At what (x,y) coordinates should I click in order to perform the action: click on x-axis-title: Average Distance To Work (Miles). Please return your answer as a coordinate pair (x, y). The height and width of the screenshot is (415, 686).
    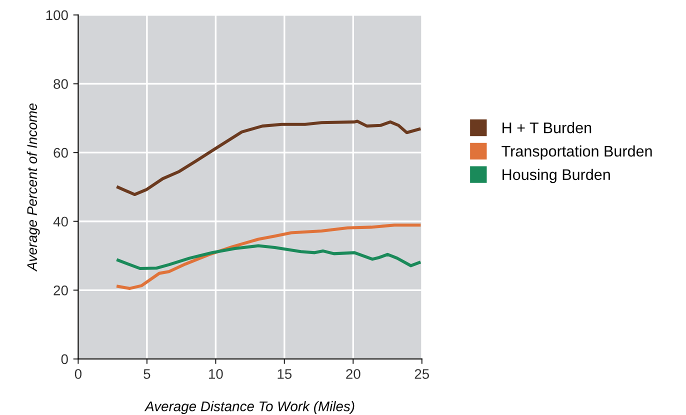
    Looking at the image, I should click on (249, 407).